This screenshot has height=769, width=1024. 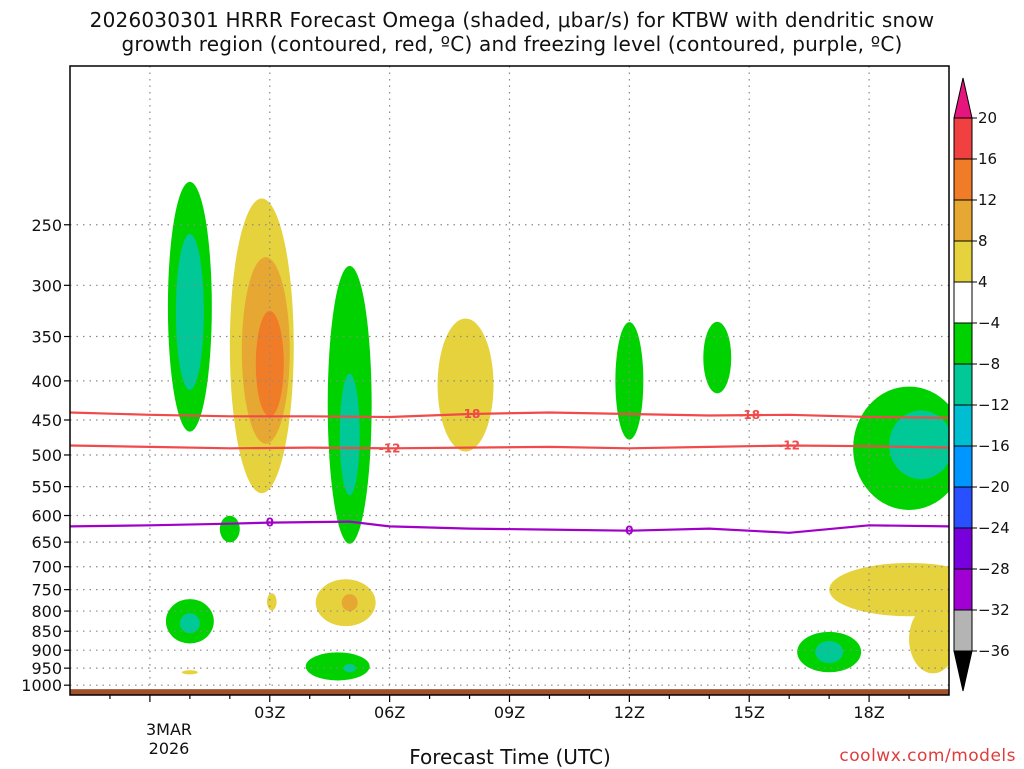 What do you see at coordinates (629, 712) in the screenshot?
I see `x-tick-label-12Z: 12Z` at bounding box center [629, 712].